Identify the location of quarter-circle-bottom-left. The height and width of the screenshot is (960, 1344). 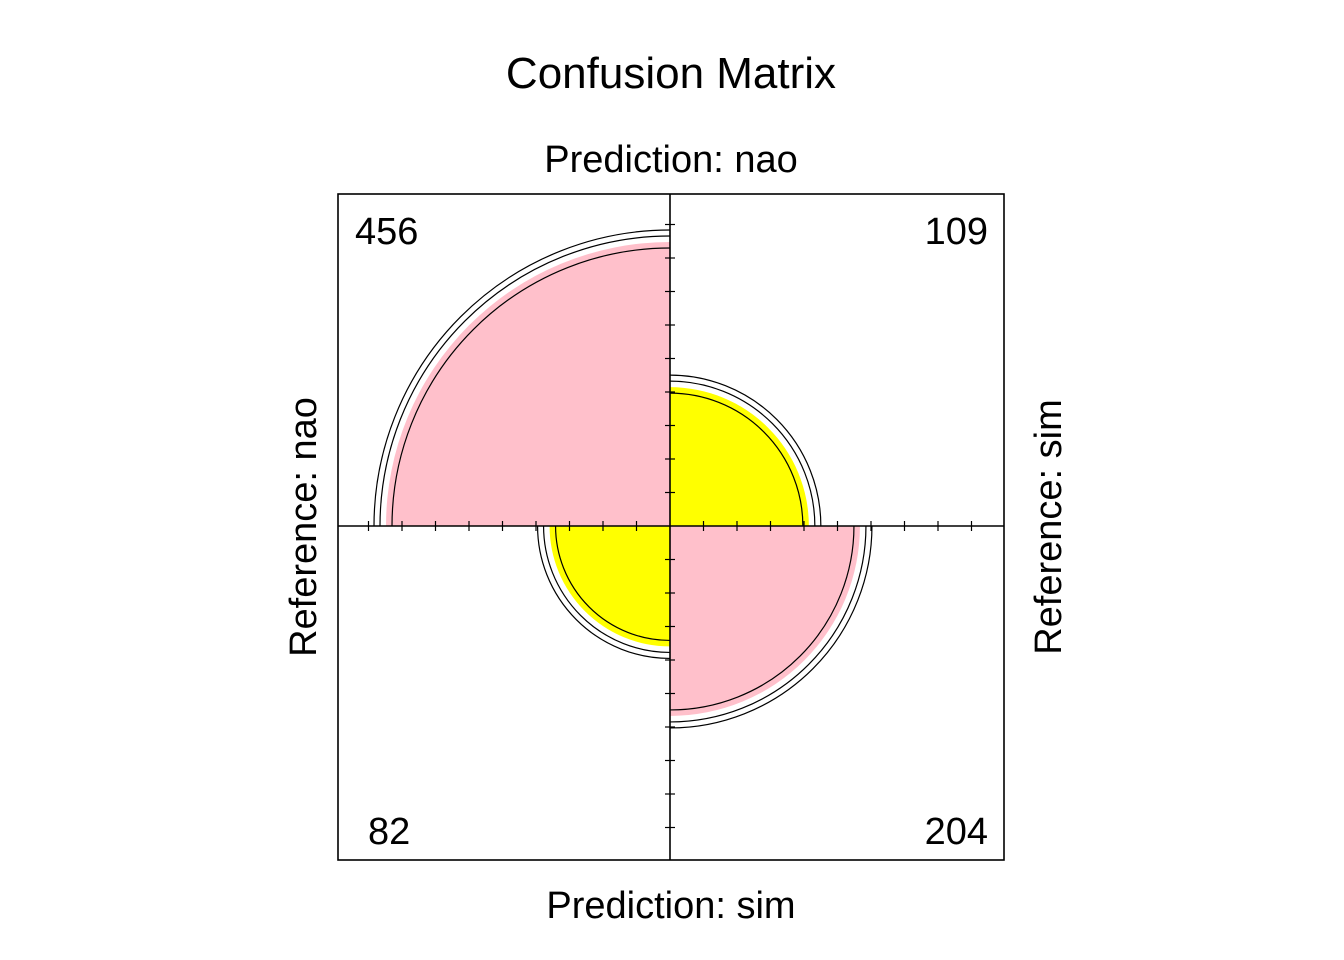
(609, 586).